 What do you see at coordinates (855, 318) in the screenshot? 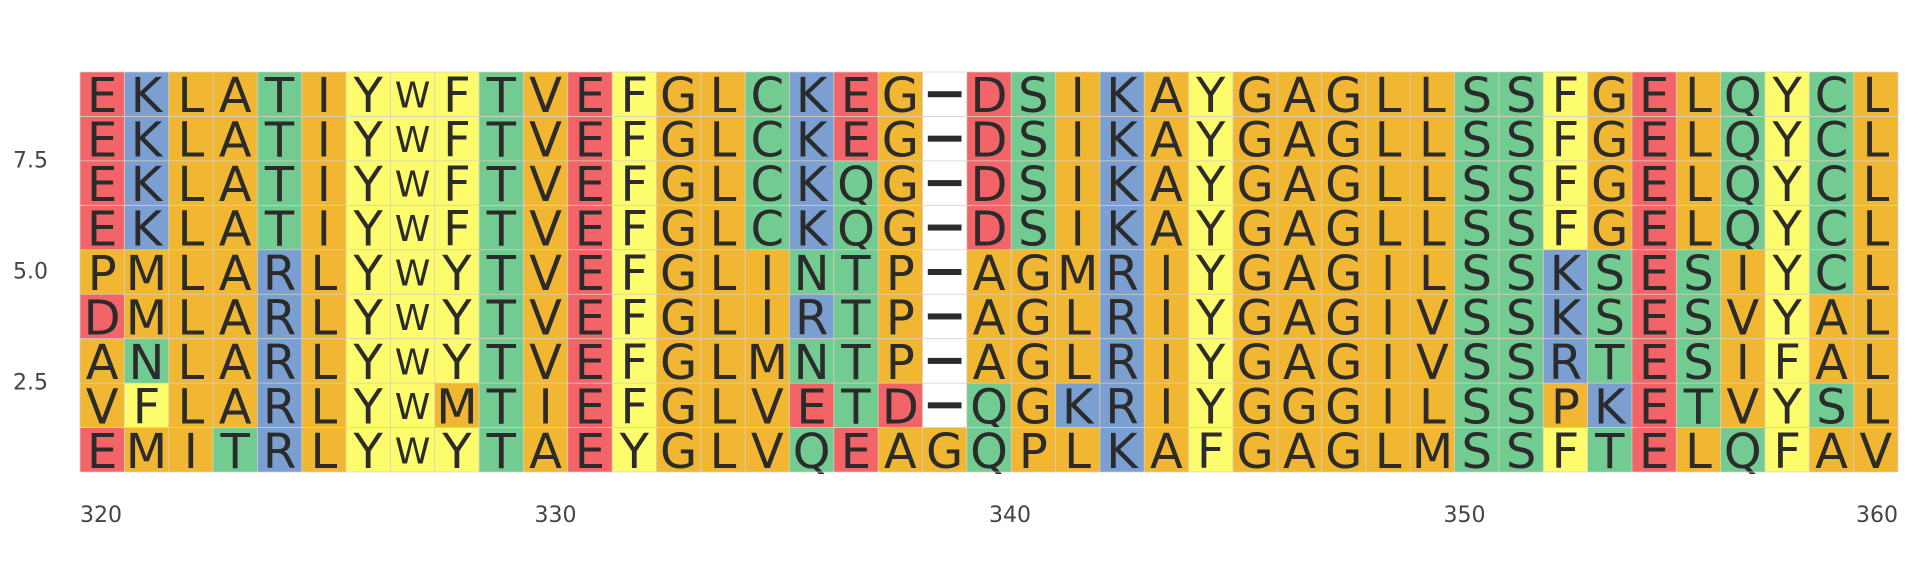
I see `residue-letter: T` at bounding box center [855, 318].